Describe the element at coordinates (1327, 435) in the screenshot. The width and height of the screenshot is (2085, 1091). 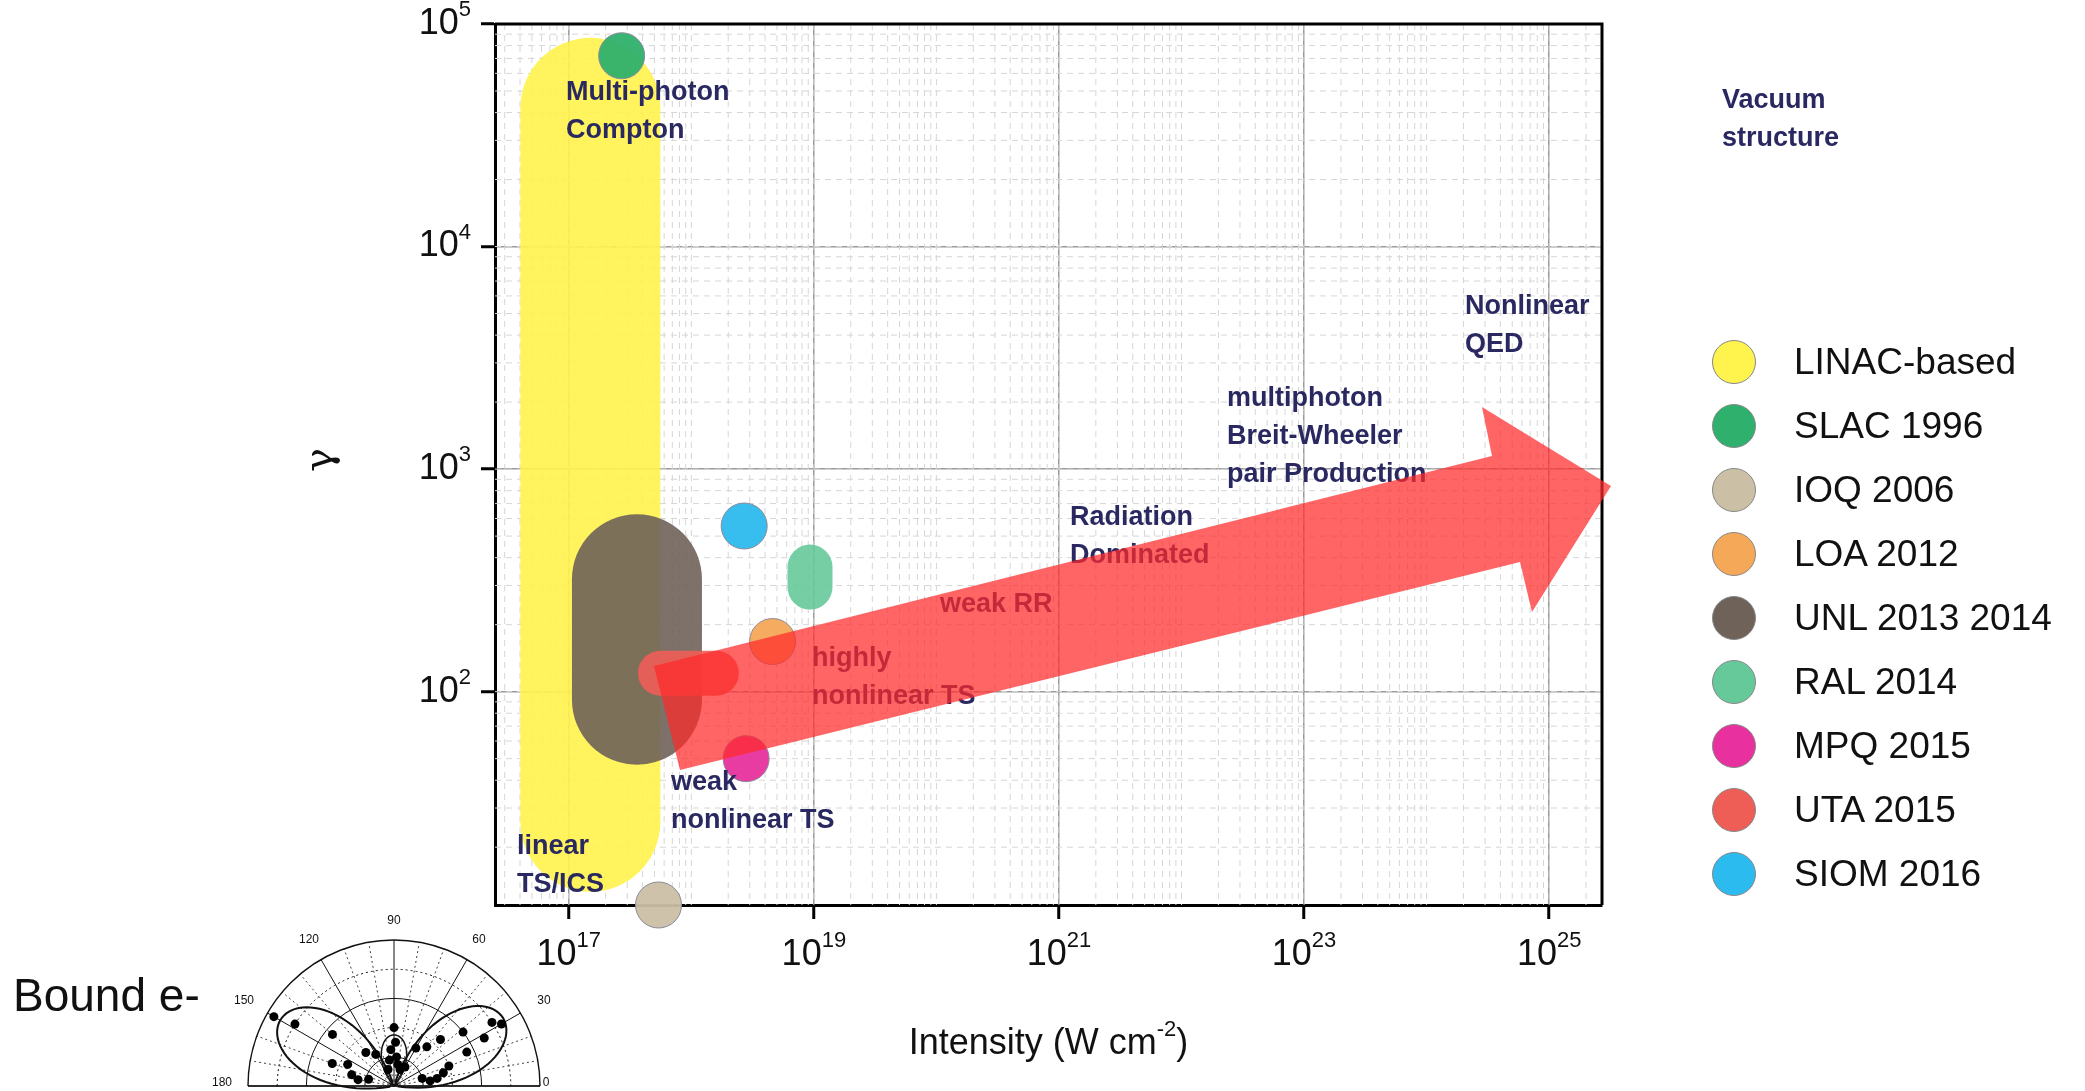
I see `annotation: multiphoton Breit-Wheeler pair Production` at that location.